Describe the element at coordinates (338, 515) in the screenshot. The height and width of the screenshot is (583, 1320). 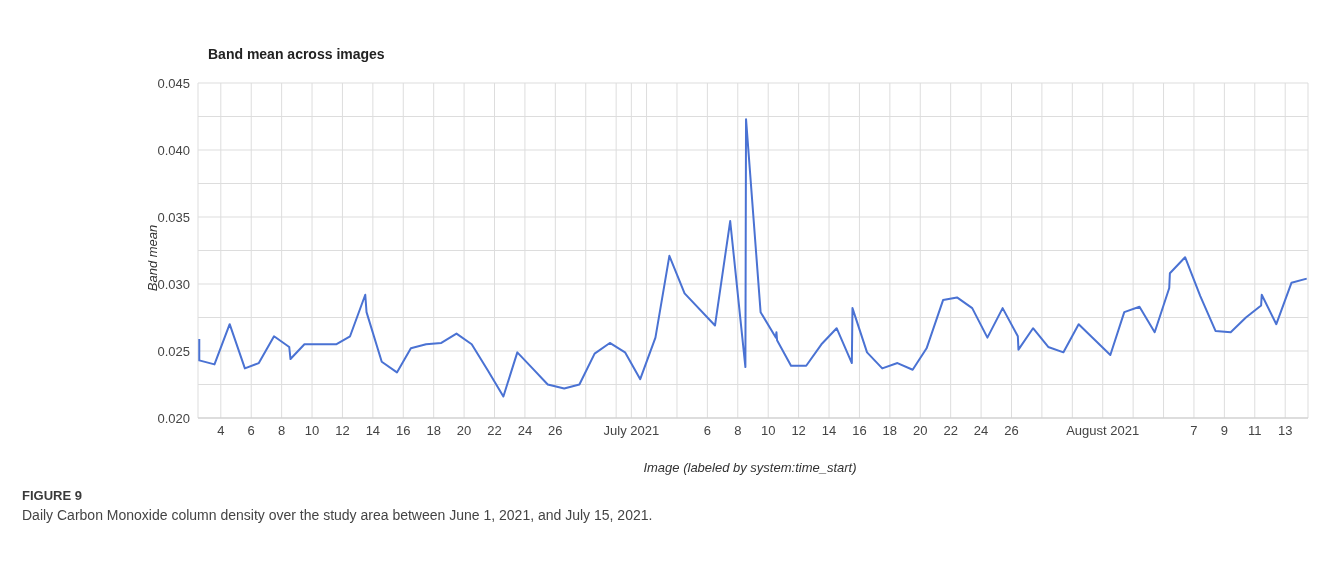
I see `text: Daily Carbon Monoxide column density over the study area between June 1, 2021, and July 15, 2021.` at that location.